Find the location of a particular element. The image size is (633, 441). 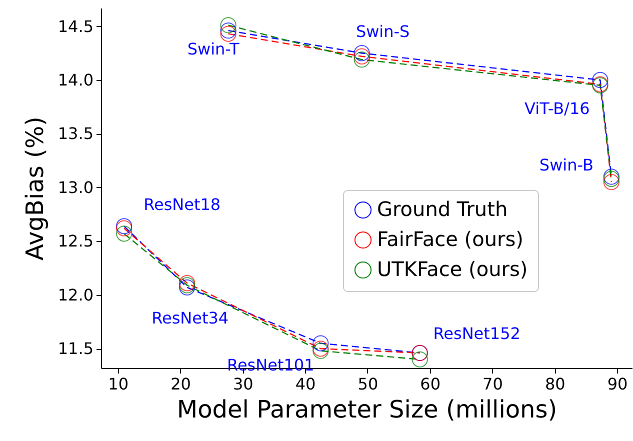

x-tick-label: 80 is located at coordinates (555, 384).